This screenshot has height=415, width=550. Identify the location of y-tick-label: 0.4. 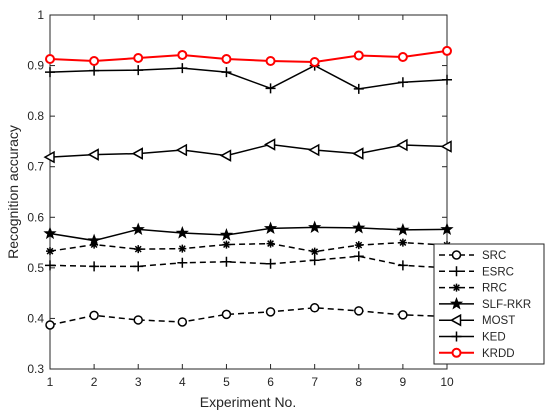
(35, 318).